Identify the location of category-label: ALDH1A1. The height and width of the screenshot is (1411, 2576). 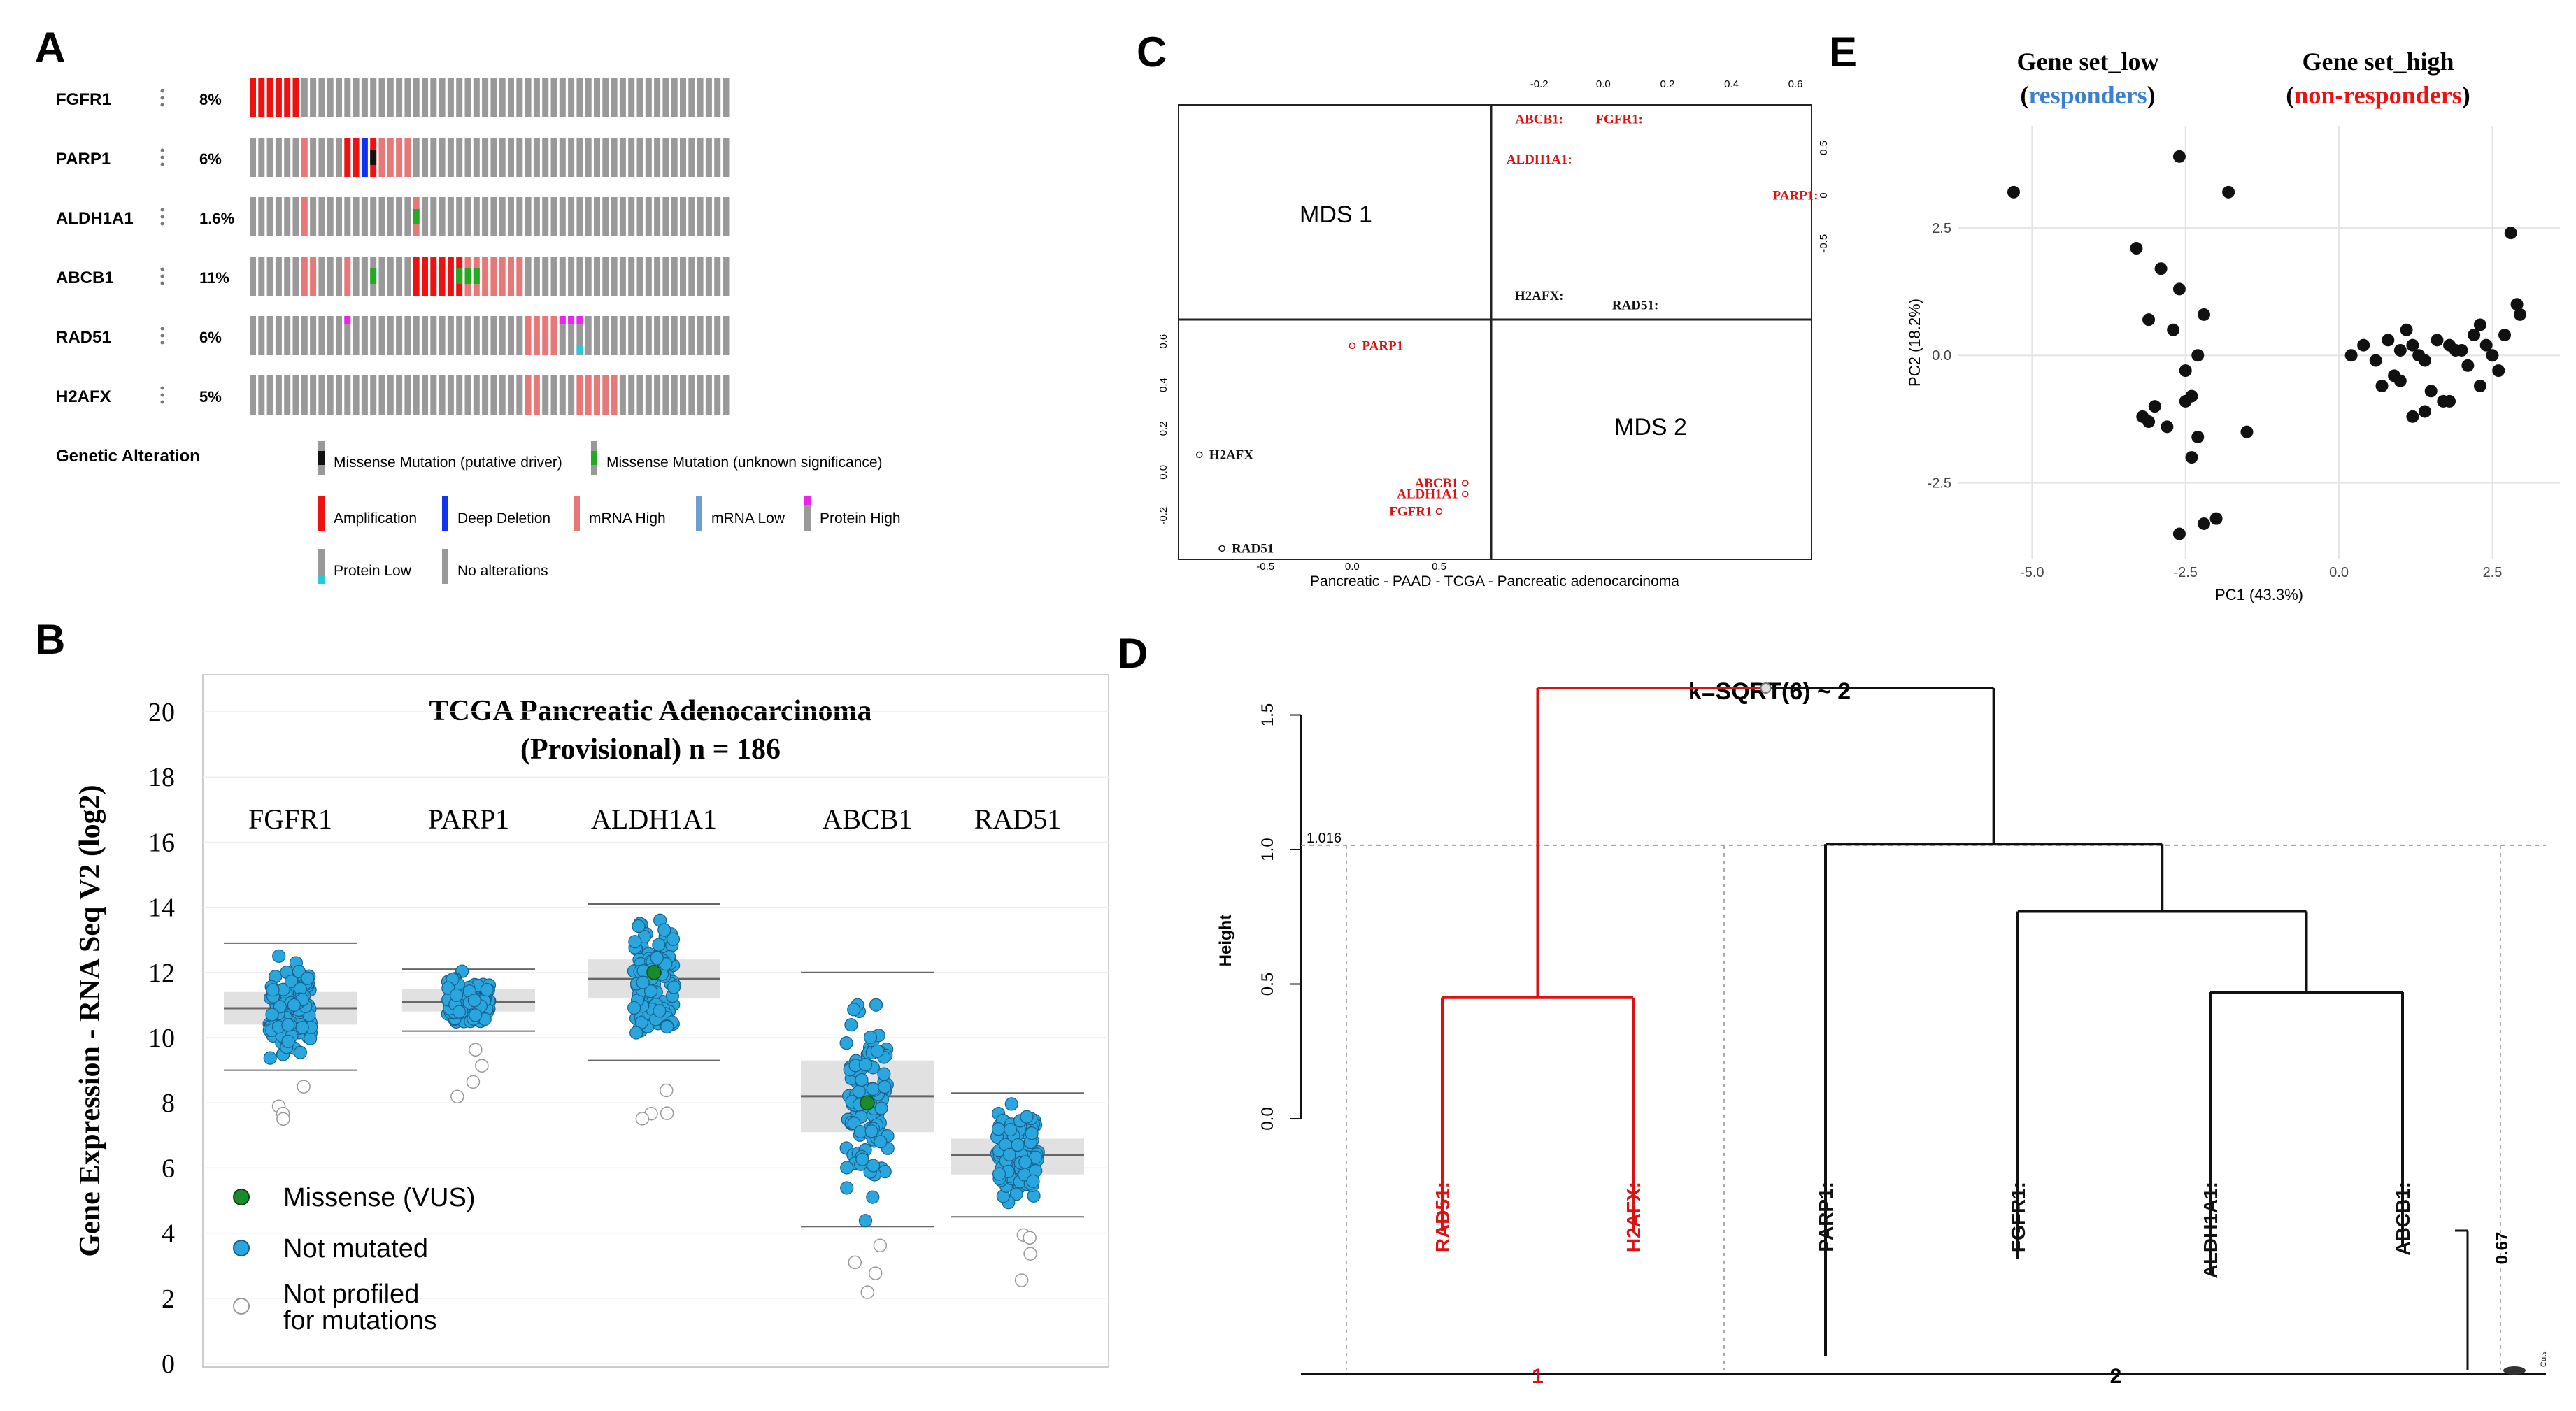
(654, 819).